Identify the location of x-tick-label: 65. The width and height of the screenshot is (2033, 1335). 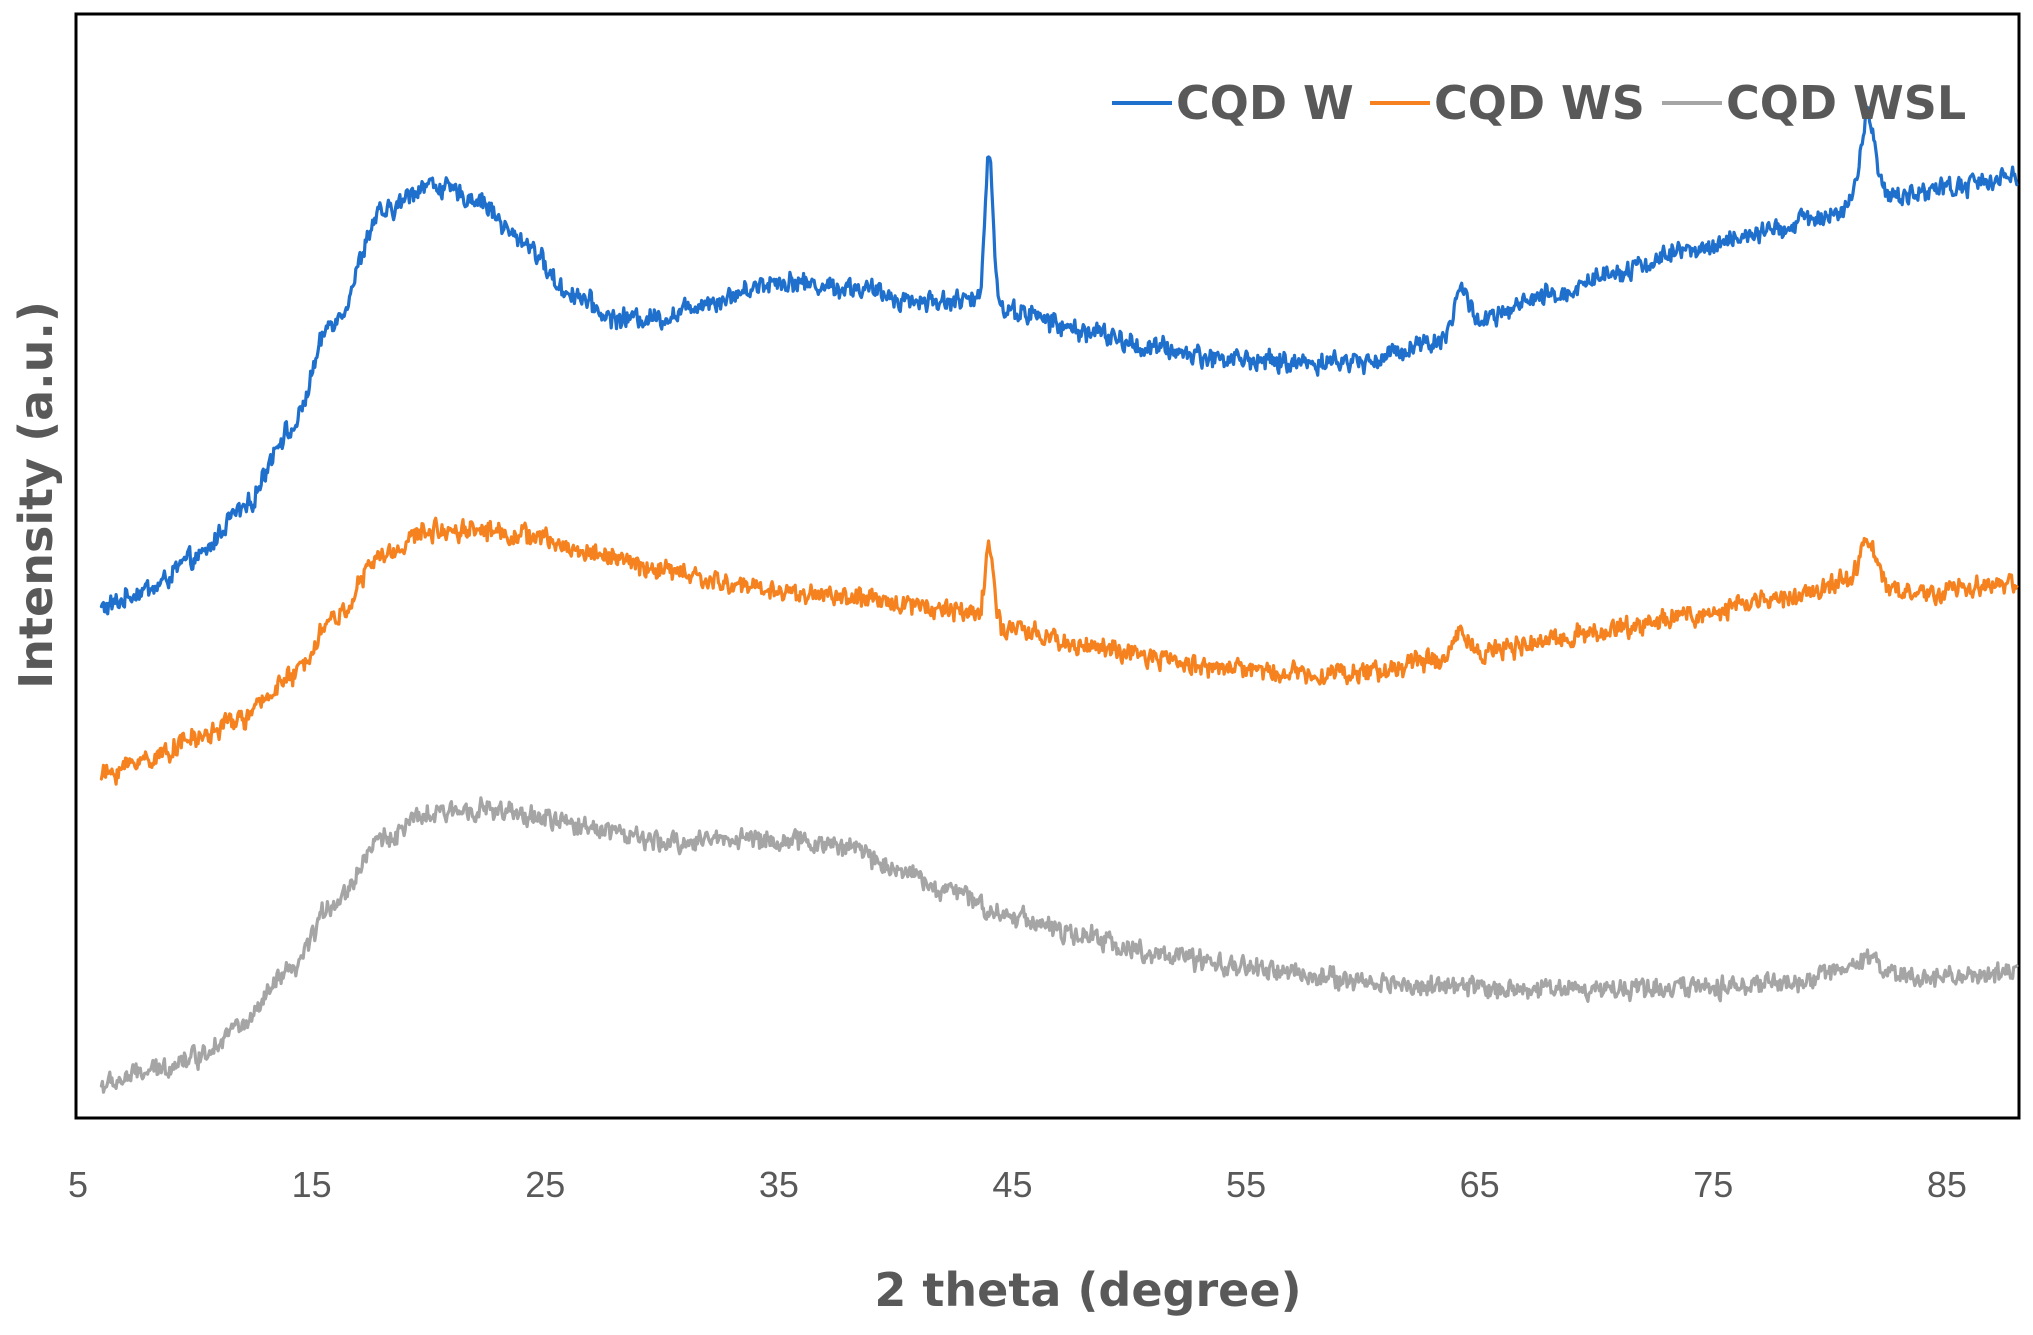
(1480, 1184).